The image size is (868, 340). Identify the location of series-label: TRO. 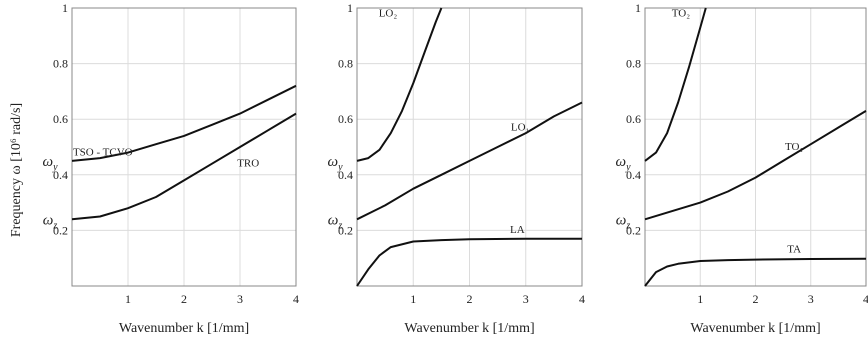
(248, 163).